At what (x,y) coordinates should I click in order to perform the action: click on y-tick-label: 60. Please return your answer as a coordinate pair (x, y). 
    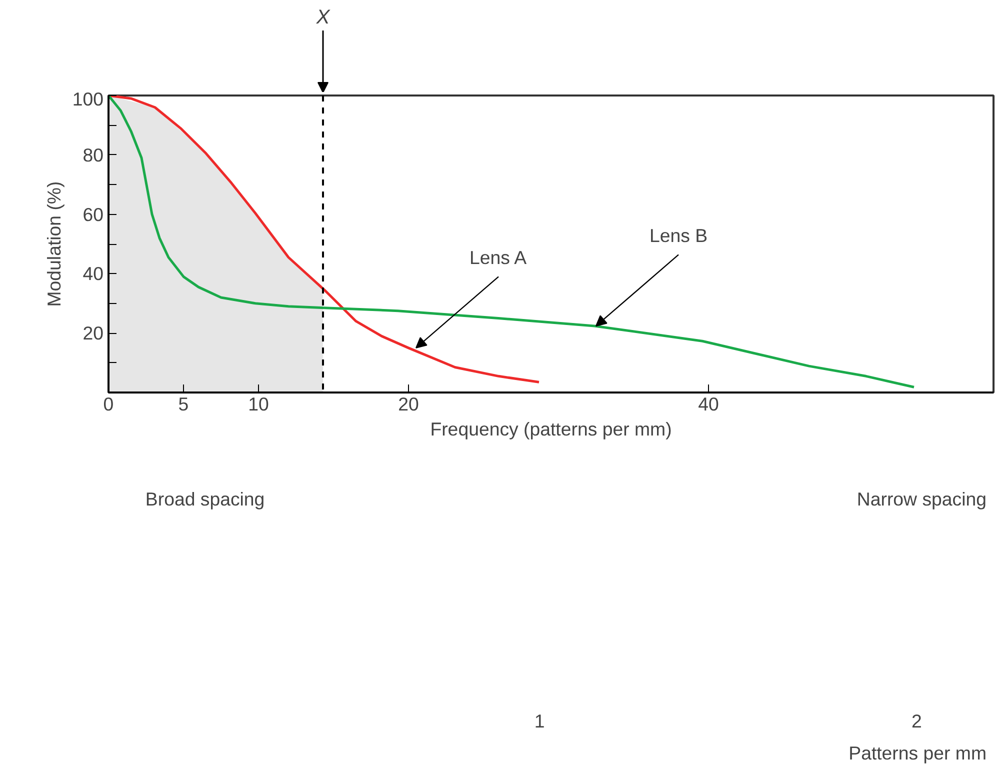
    Looking at the image, I should click on (93, 214).